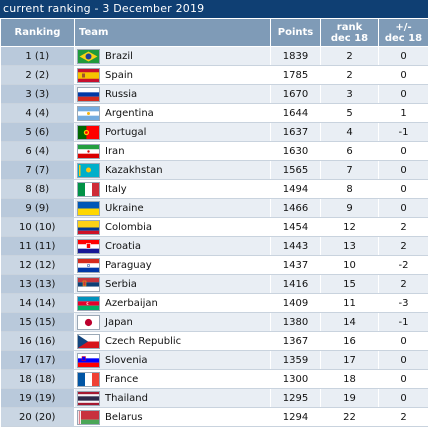  I want to click on team-name: Kazakhstan, so click(134, 170).